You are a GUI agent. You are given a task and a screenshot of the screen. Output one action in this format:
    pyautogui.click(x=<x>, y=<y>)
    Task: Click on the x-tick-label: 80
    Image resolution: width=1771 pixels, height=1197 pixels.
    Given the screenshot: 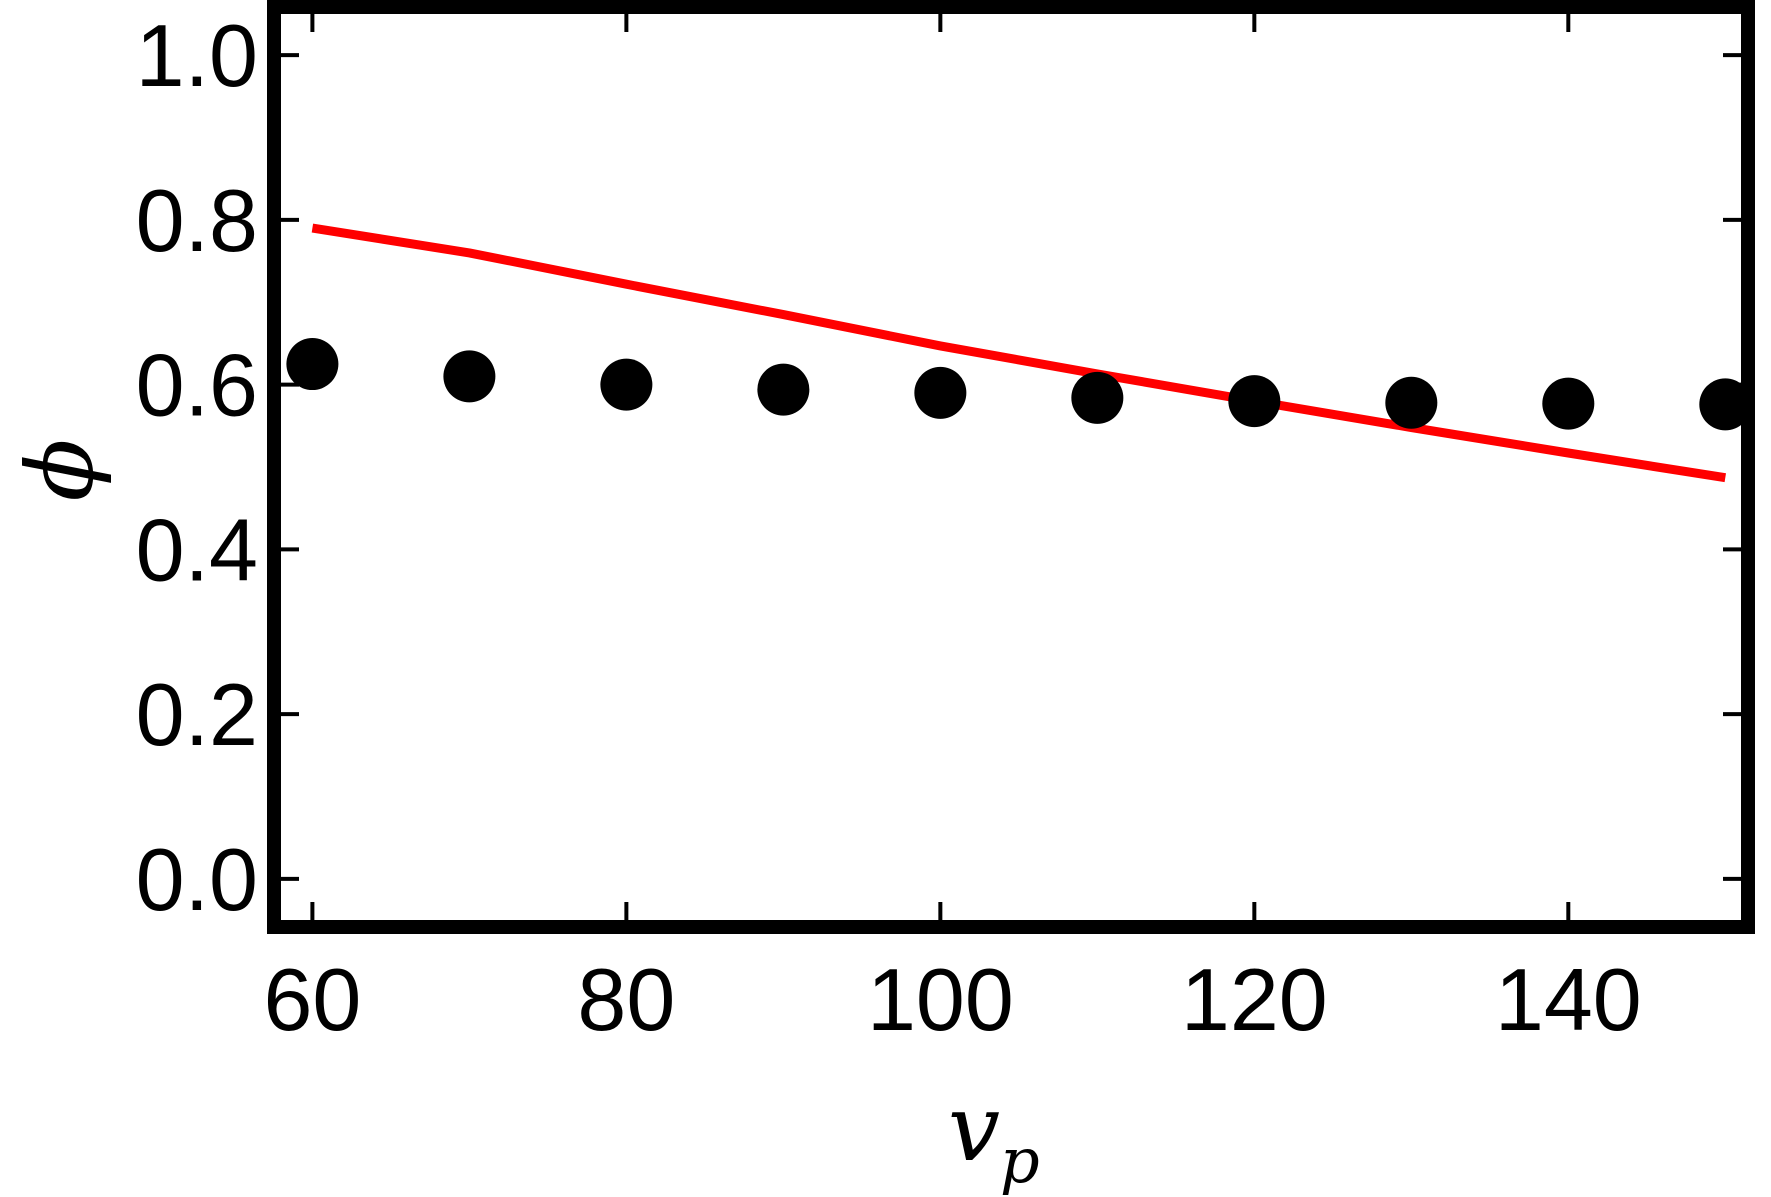 What is the action you would take?
    pyautogui.click(x=626, y=999)
    